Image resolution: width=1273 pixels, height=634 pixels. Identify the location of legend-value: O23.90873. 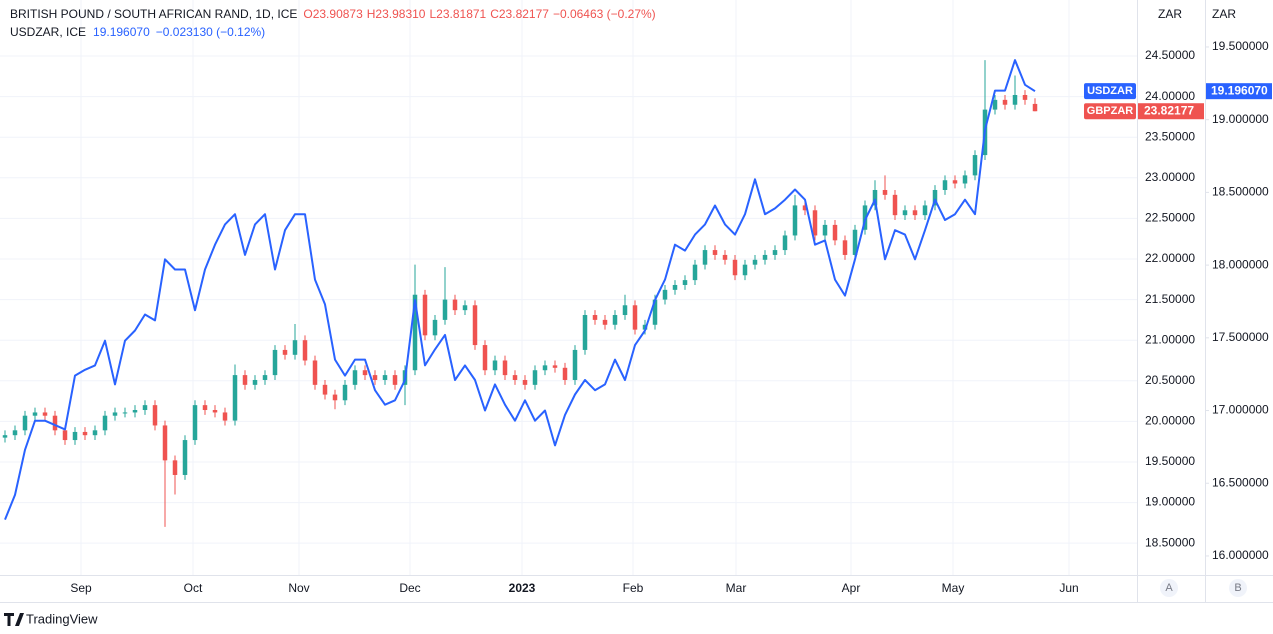
(333, 14).